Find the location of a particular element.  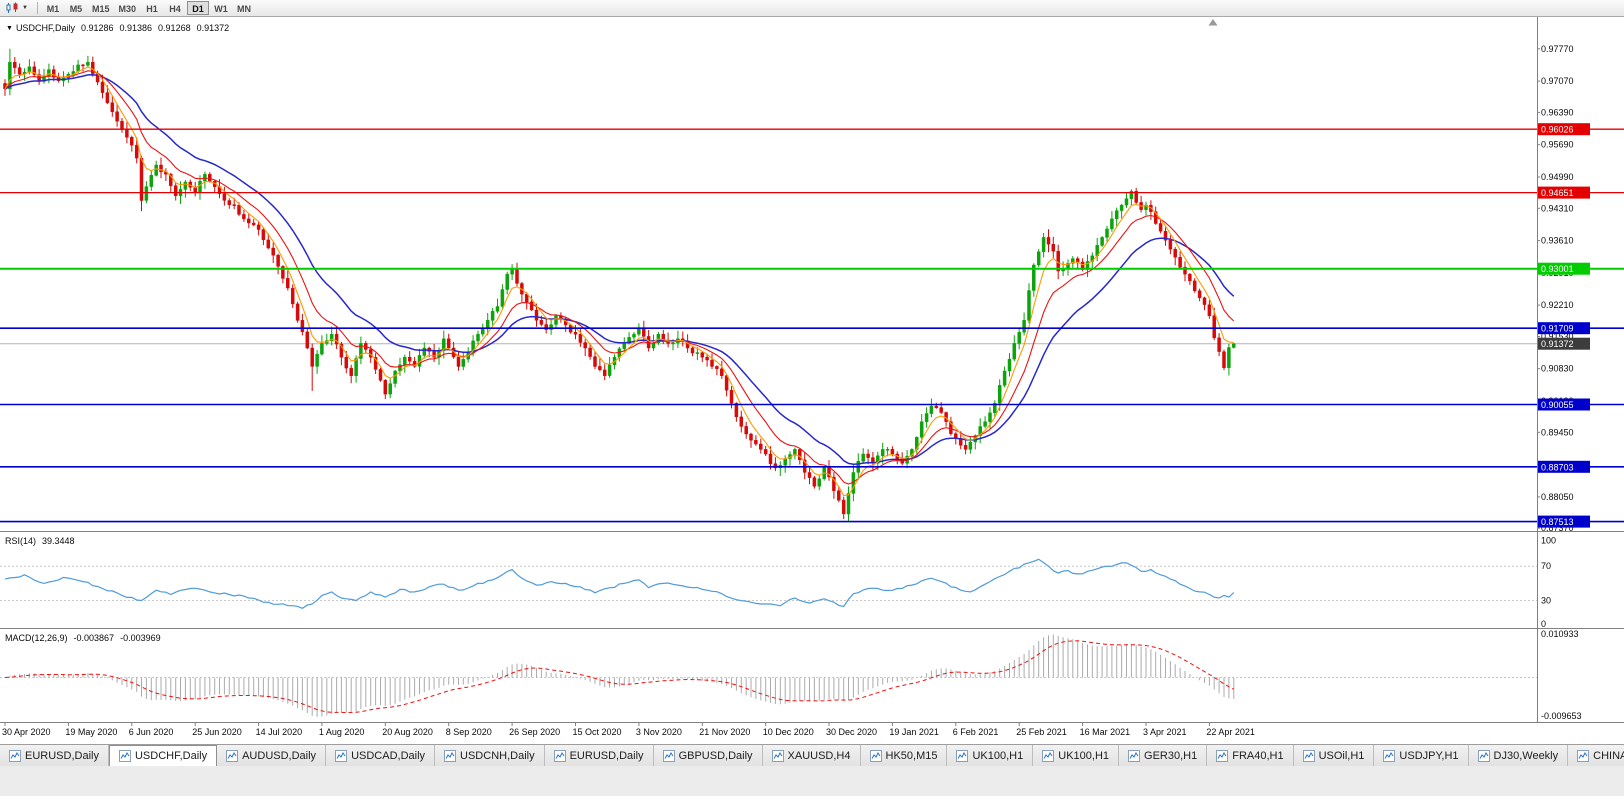

price-badge-0.94651 is located at coordinates (1564, 192).